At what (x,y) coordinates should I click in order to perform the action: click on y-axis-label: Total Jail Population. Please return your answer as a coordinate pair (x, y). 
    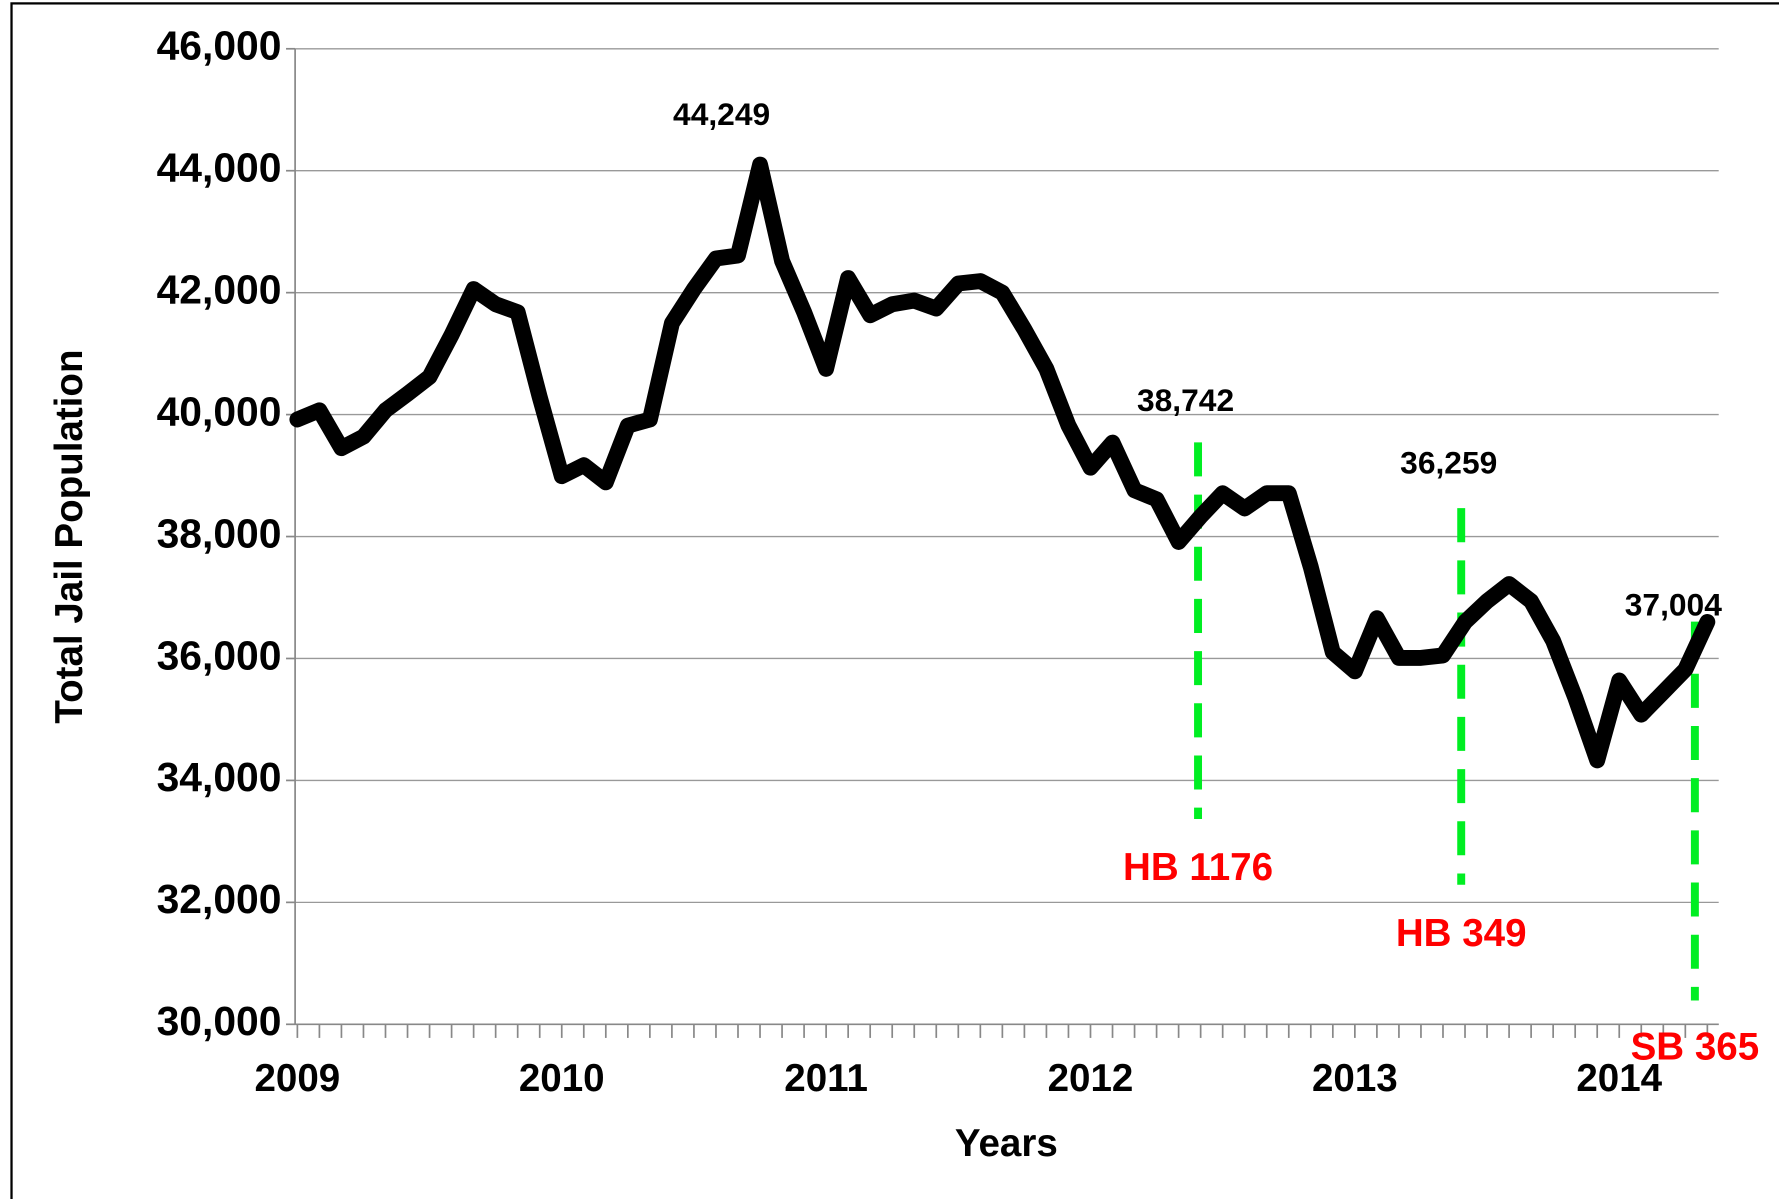
    Looking at the image, I should click on (69, 537).